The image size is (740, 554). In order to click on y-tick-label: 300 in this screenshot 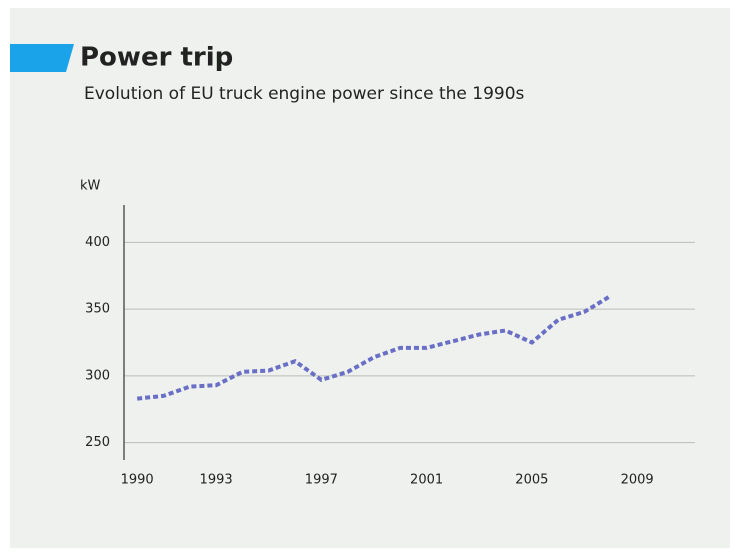, I will do `click(97, 375)`.